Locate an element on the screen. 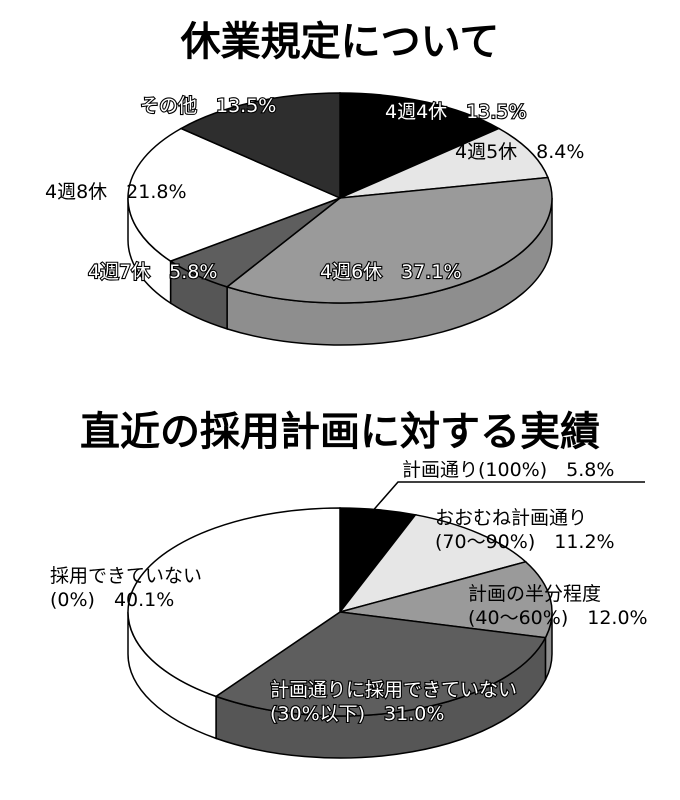  holiday-sides is located at coordinates (340, 271).